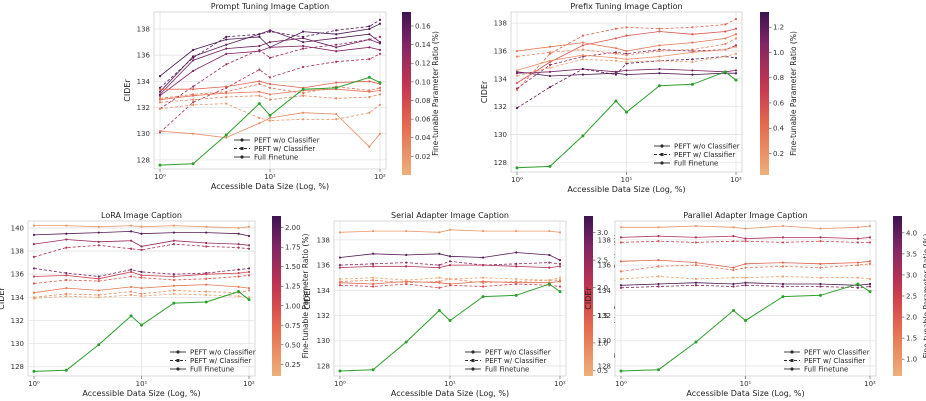  Describe the element at coordinates (293, 326) in the screenshot. I see `colorbar-tick-label: 0.75` at that location.